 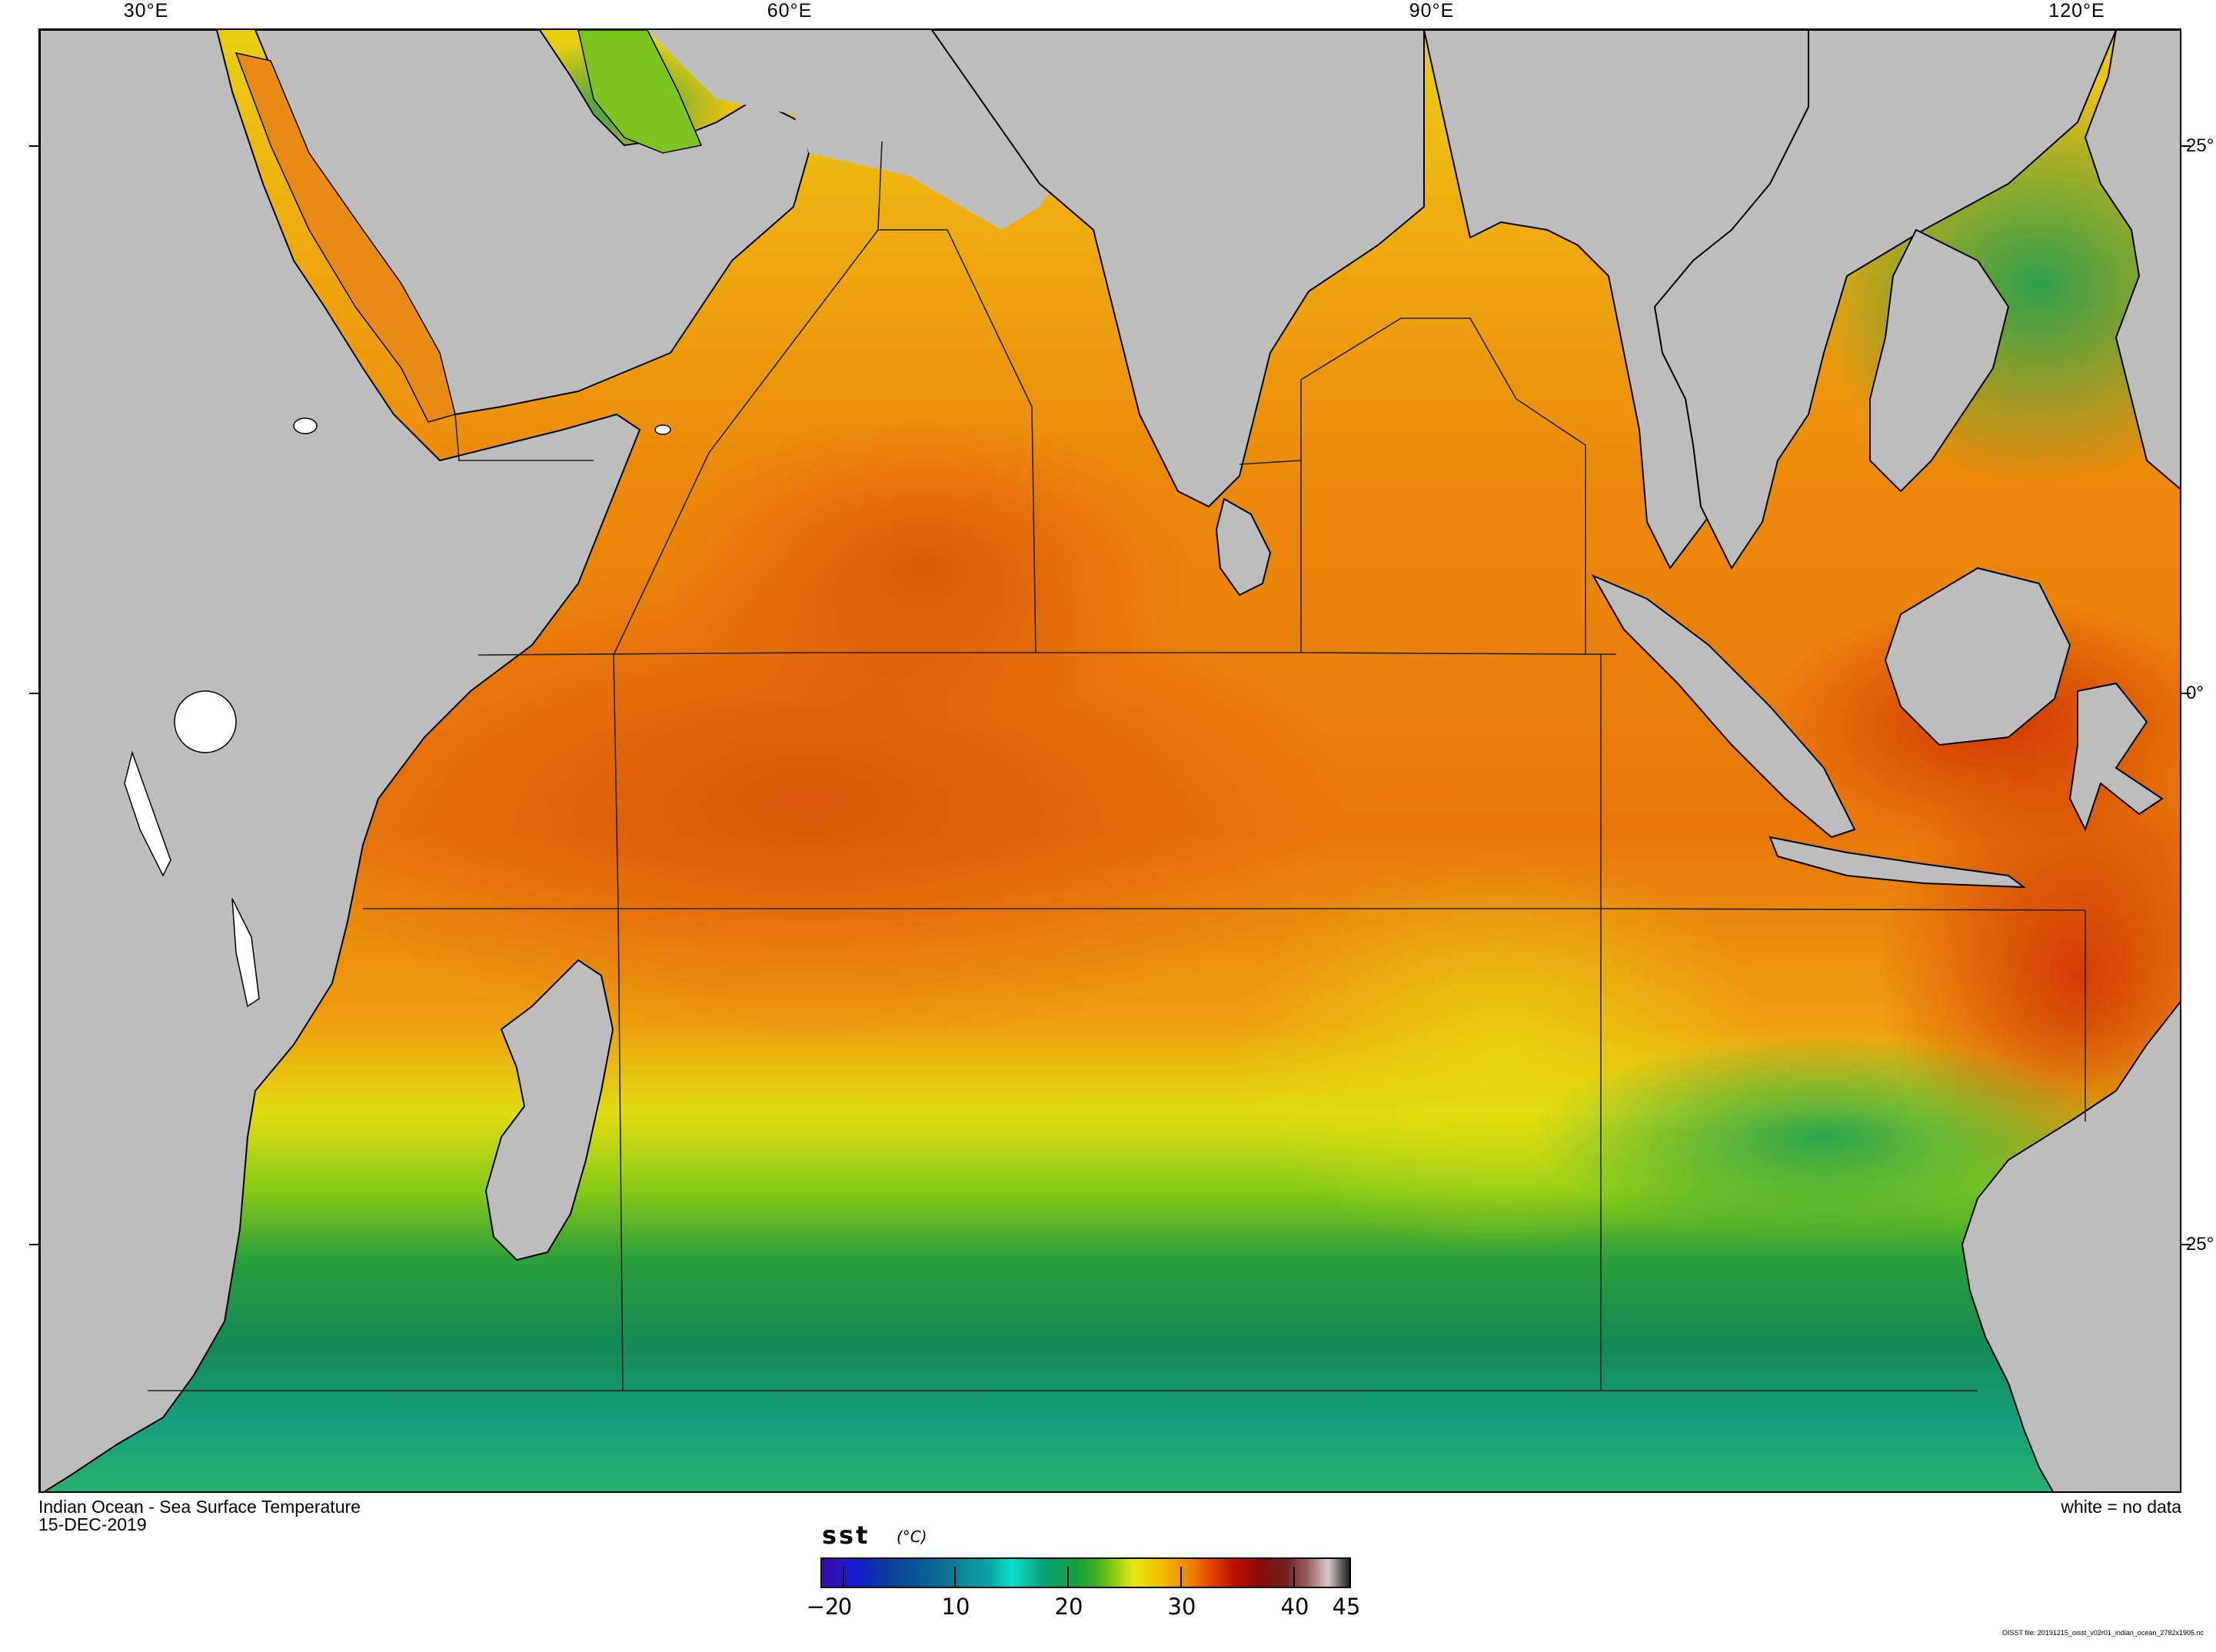 I want to click on longitude-label-60e: 60°E, so click(x=790, y=11).